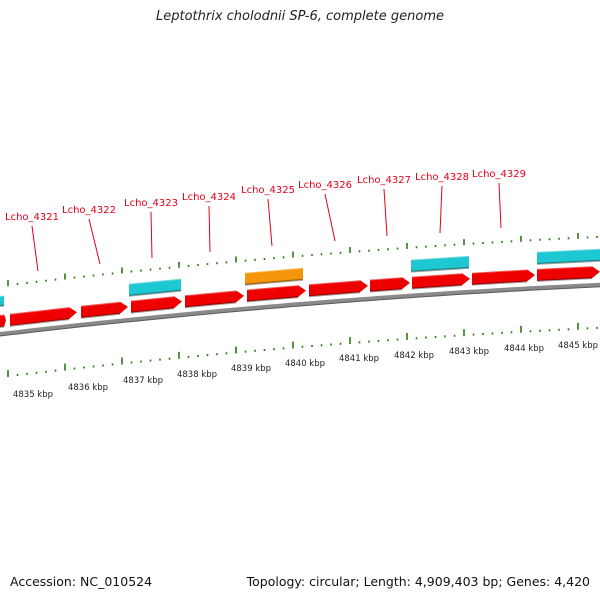 This screenshot has height=600, width=600. I want to click on kbp-label: 4836 kbp, so click(88, 388).